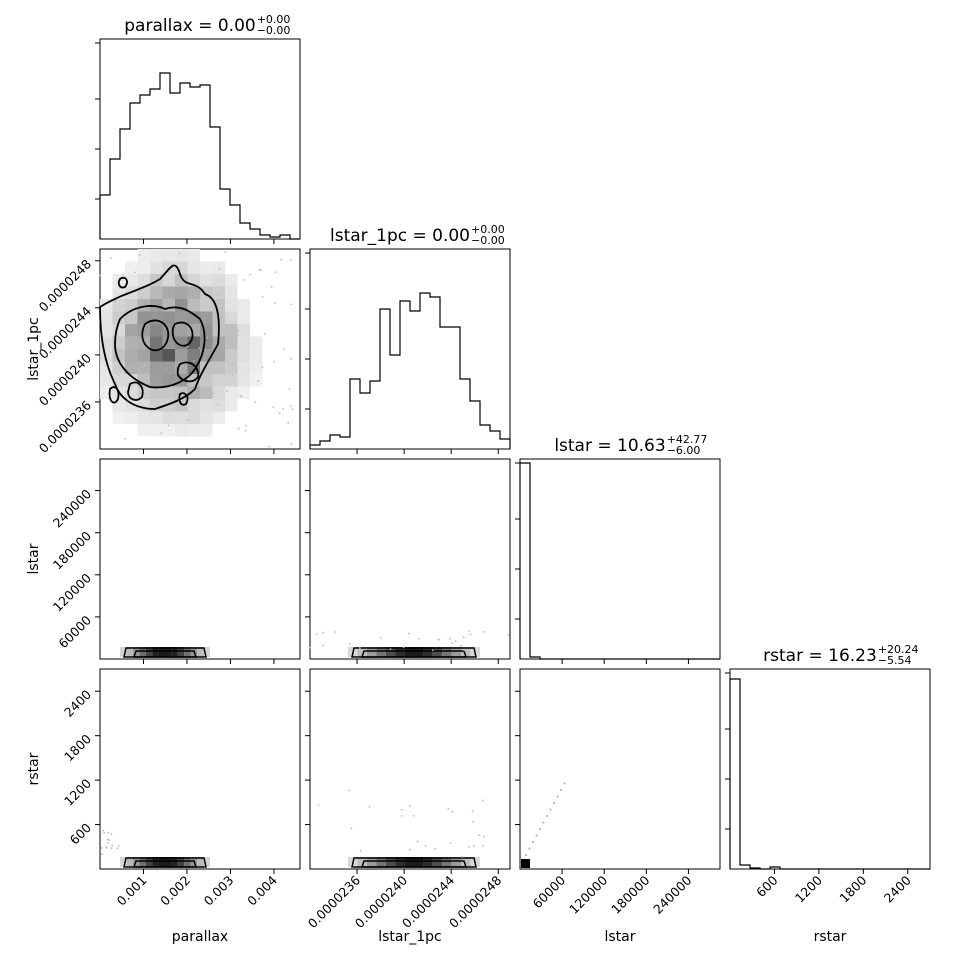 This screenshot has width=969, height=969. Describe the element at coordinates (77, 747) in the screenshot. I see `y-tick-label-rstar: 1800` at that location.